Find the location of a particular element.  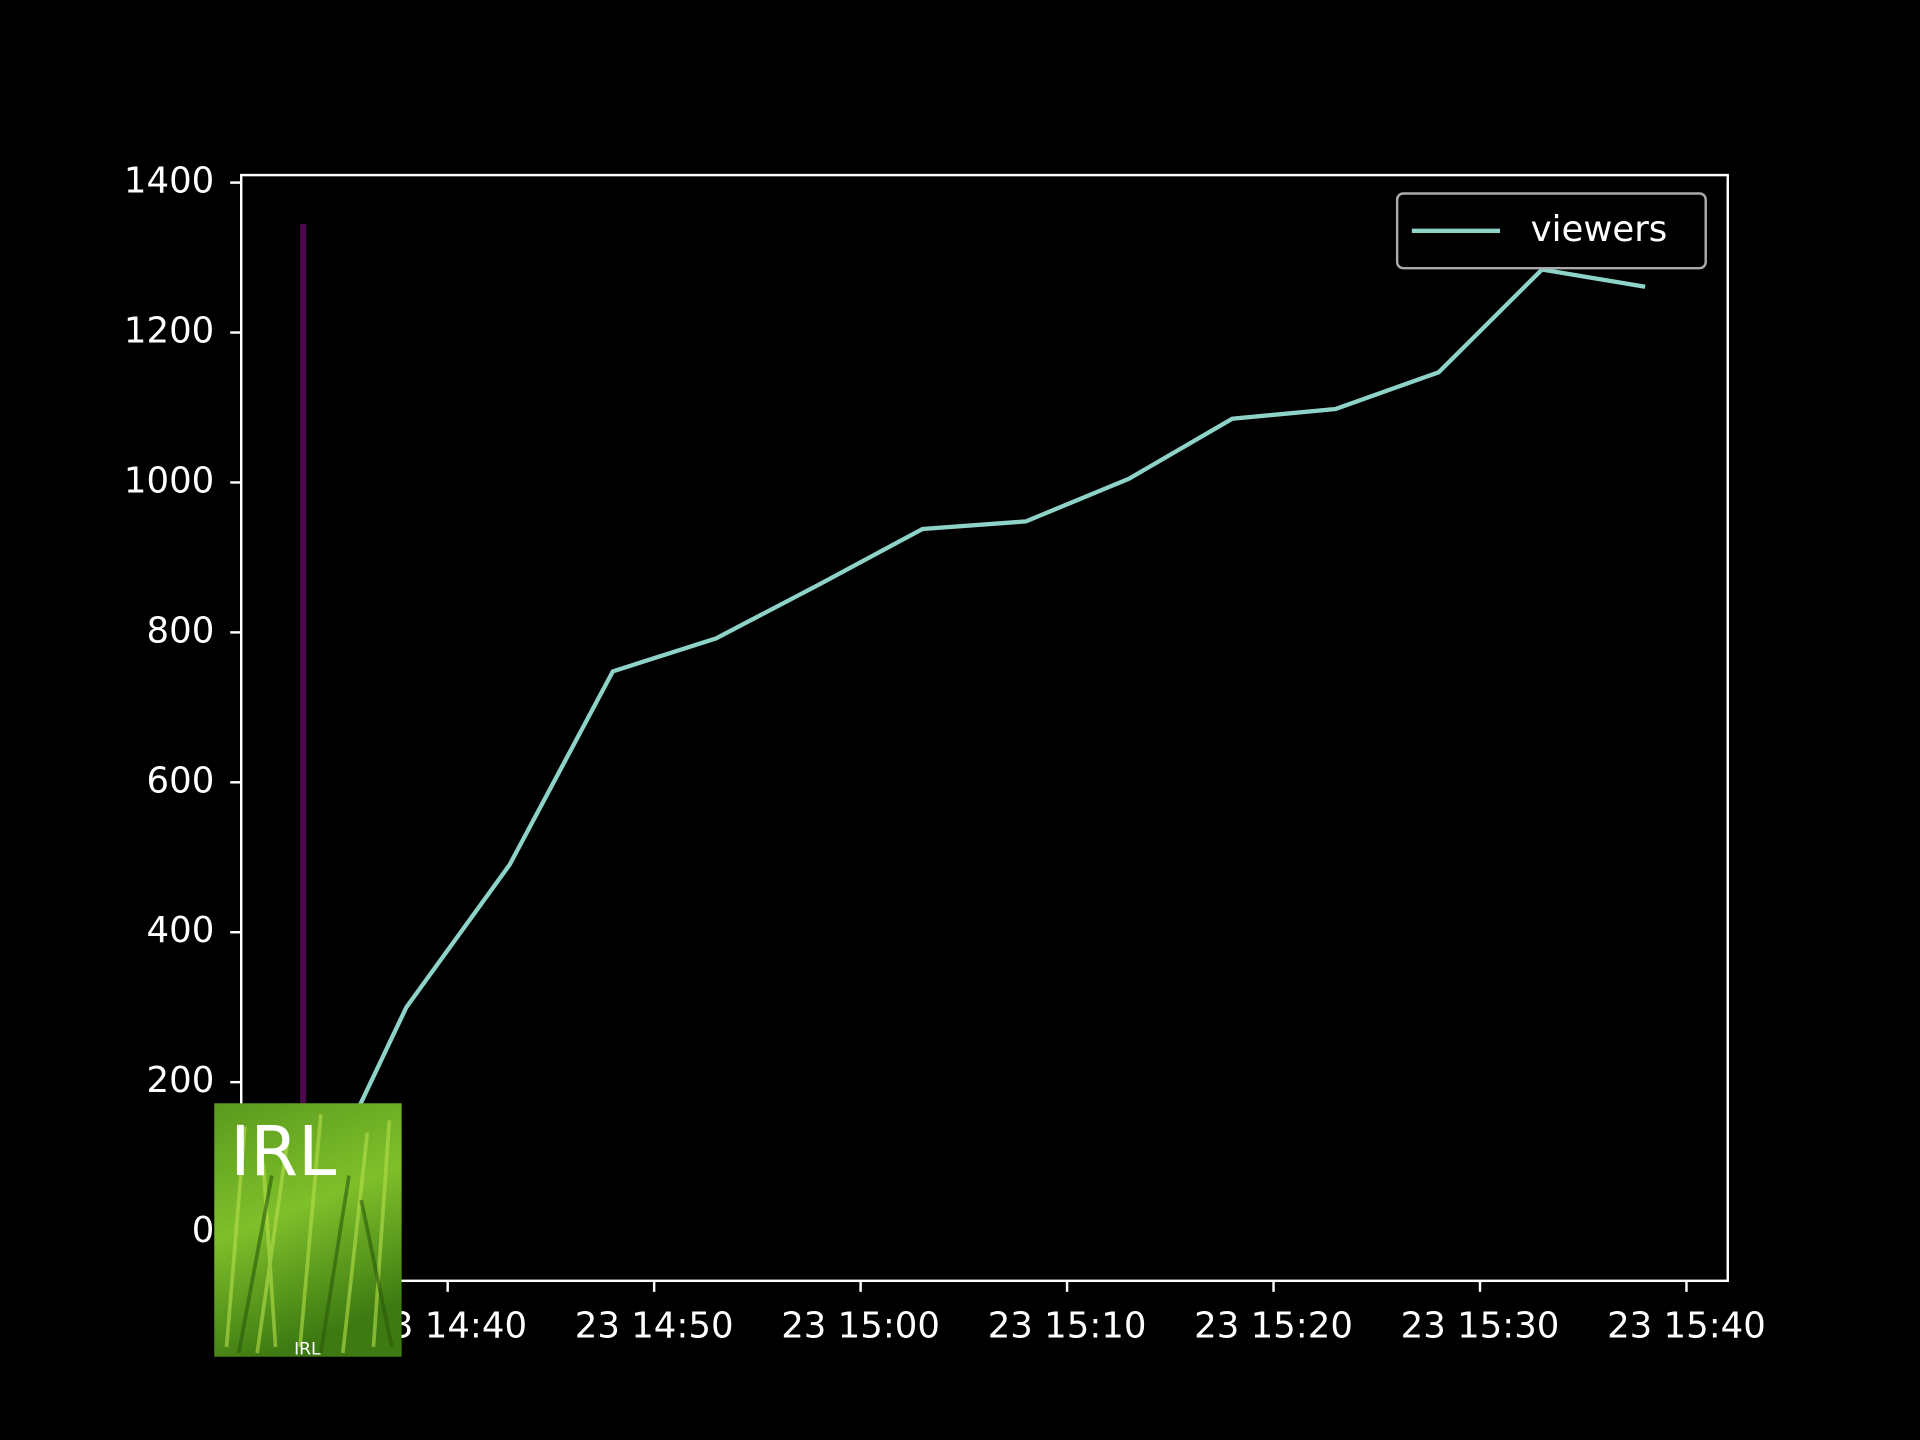

thumbnail-caption: IRL is located at coordinates (307, 1349).